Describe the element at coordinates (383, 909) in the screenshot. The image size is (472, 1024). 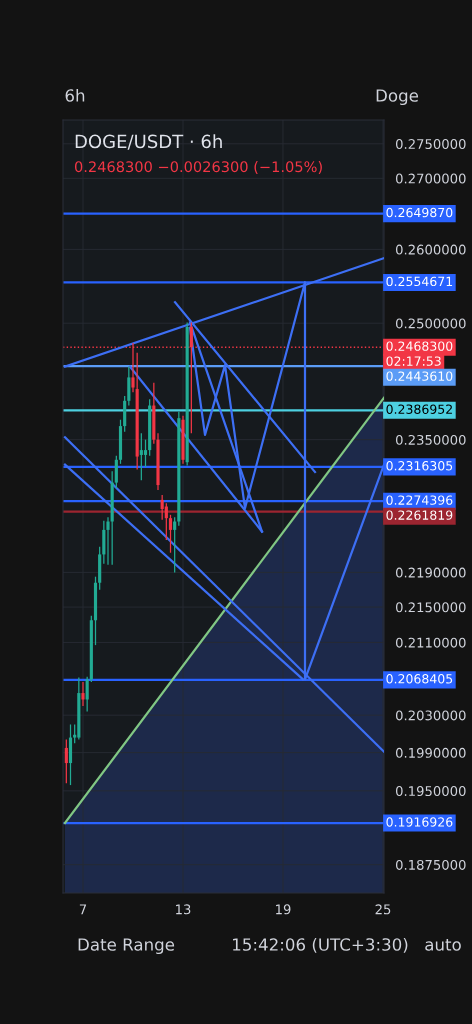
I see `x-tick-label: 25` at that location.